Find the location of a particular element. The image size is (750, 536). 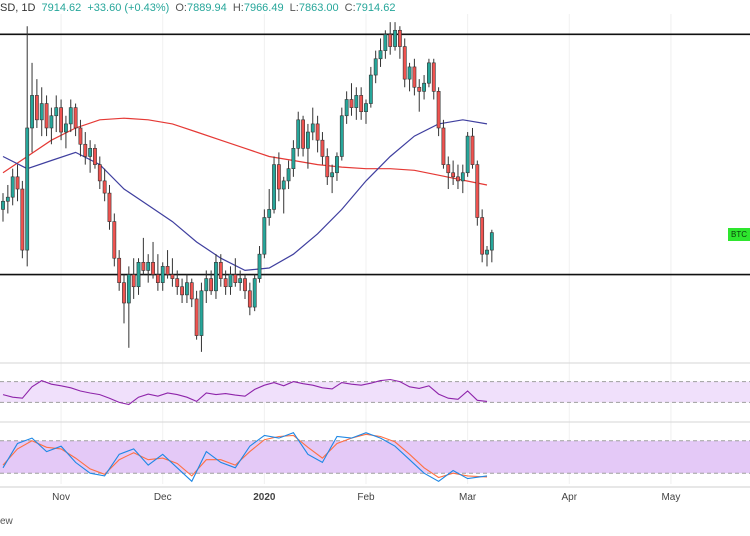

symbol-label: SD, 1D is located at coordinates (18, 8).